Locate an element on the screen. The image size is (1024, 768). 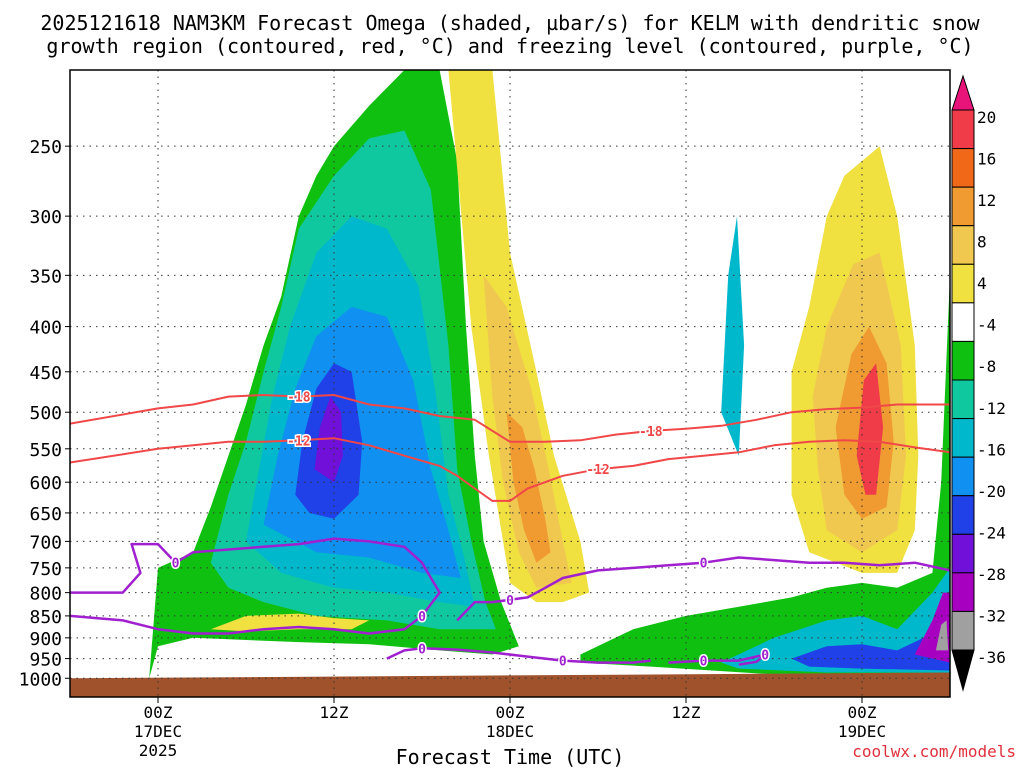
y-tick-label-1000: 1000 is located at coordinates (40, 679).